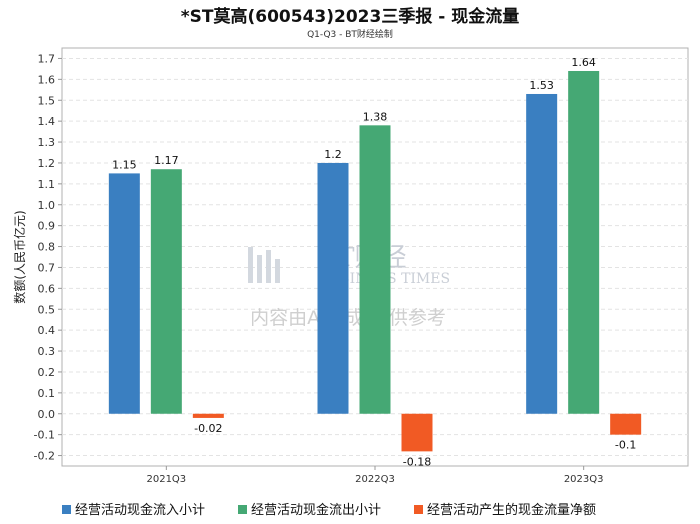 The image size is (700, 524). Describe the element at coordinates (625, 445) in the screenshot. I see `data-label: -0.1` at that location.